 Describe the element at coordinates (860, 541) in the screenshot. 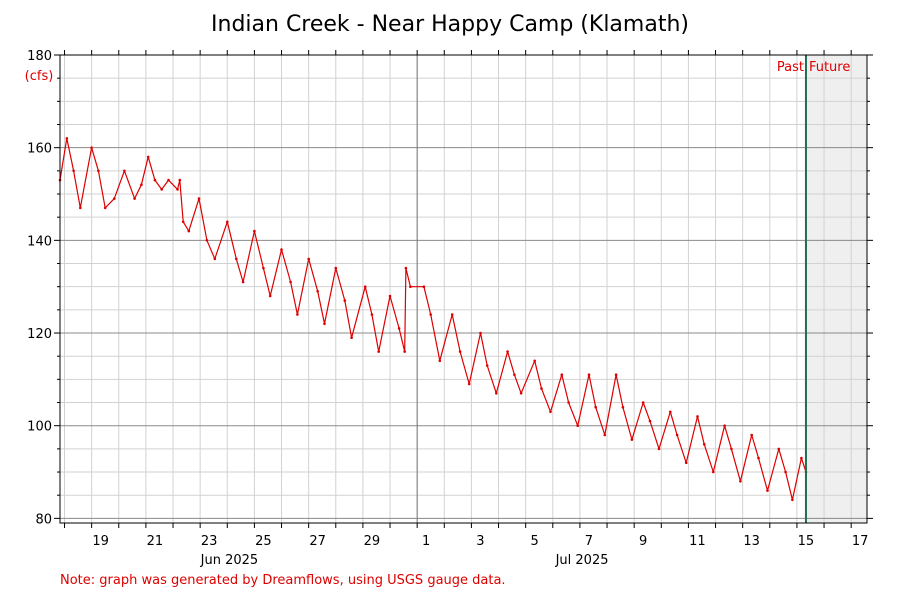

I see `x-tick-label: 17` at that location.